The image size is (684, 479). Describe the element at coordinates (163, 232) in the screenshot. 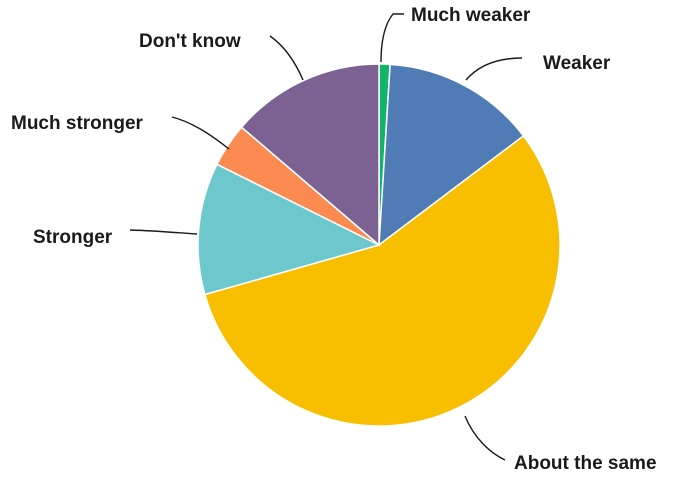

I see `leader-stronger` at that location.